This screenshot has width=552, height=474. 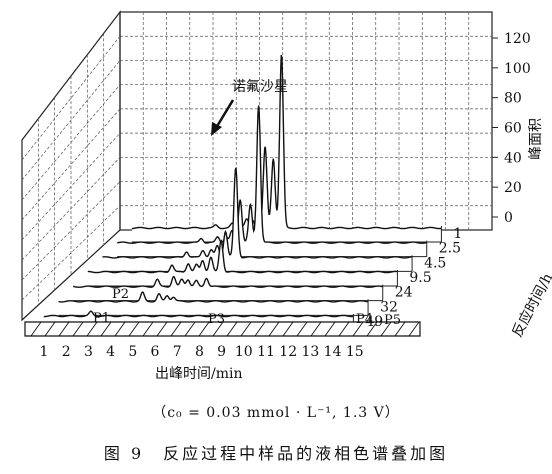 What do you see at coordinates (71, 231) in the screenshot?
I see `side-wall-hgrid` at bounding box center [71, 231].